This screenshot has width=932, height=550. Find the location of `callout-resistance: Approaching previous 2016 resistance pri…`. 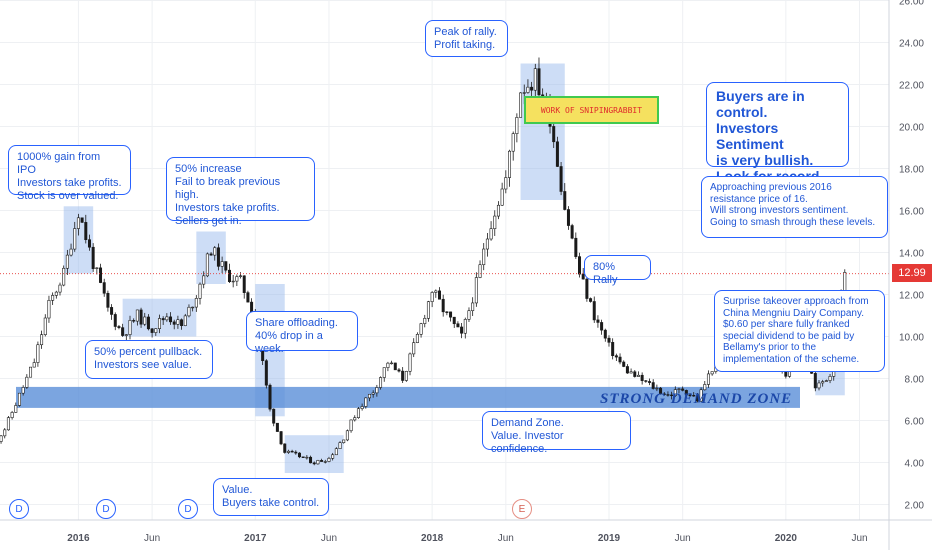

callout-resistance: Approaching previous 2016 resistance pri… is located at coordinates (794, 207).